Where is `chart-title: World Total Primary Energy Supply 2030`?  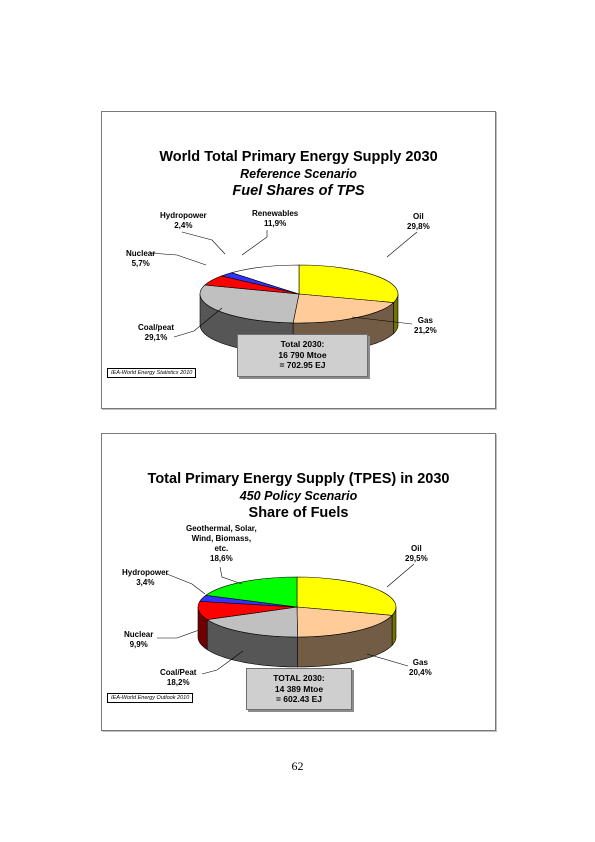
chart-title: World Total Primary Energy Supply 2030 is located at coordinates (298, 157).